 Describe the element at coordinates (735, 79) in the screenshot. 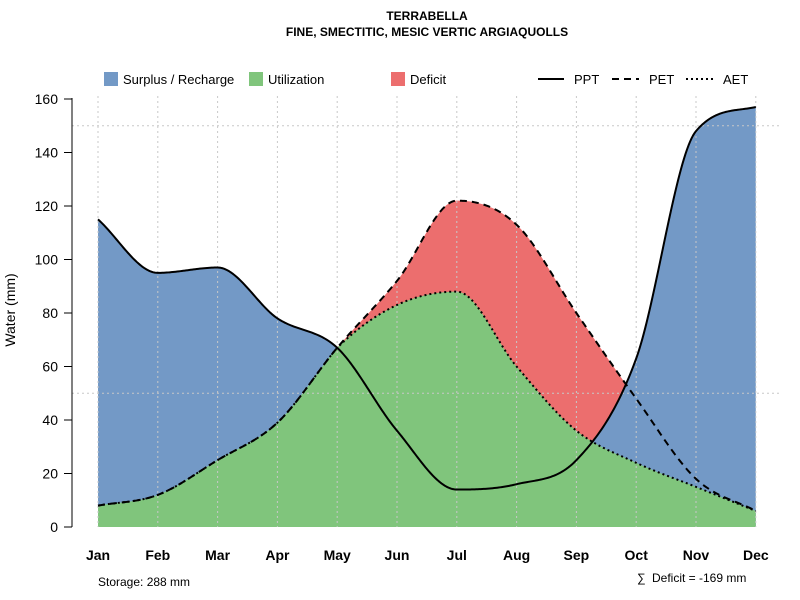

I see `legend-label-aet: AET` at that location.